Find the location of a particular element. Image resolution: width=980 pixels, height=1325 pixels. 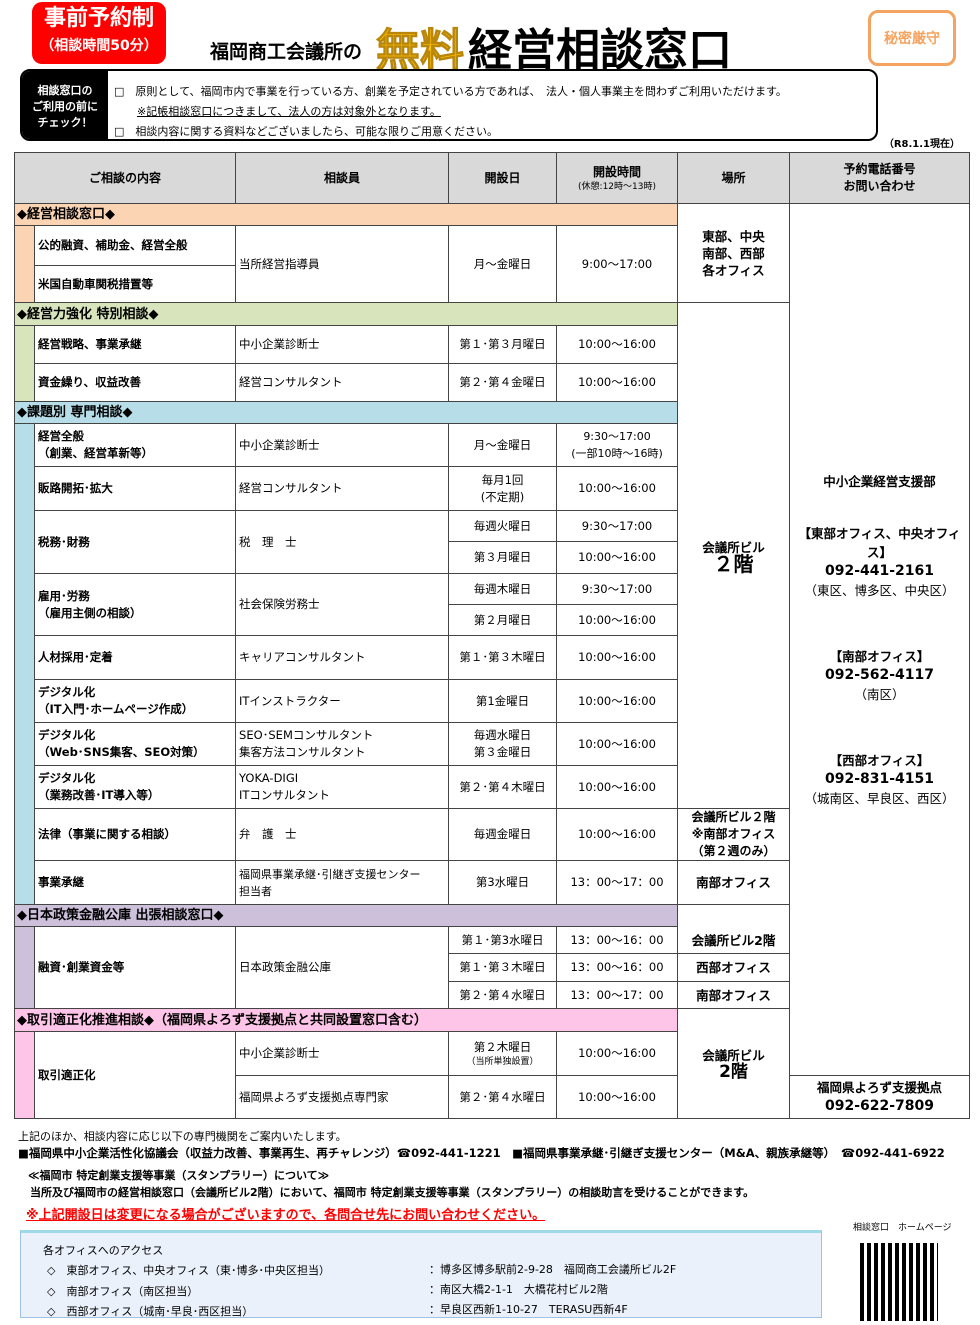

section-header: ◆日本政策金融公庫 出張相談窓口◆ is located at coordinates (346, 915).